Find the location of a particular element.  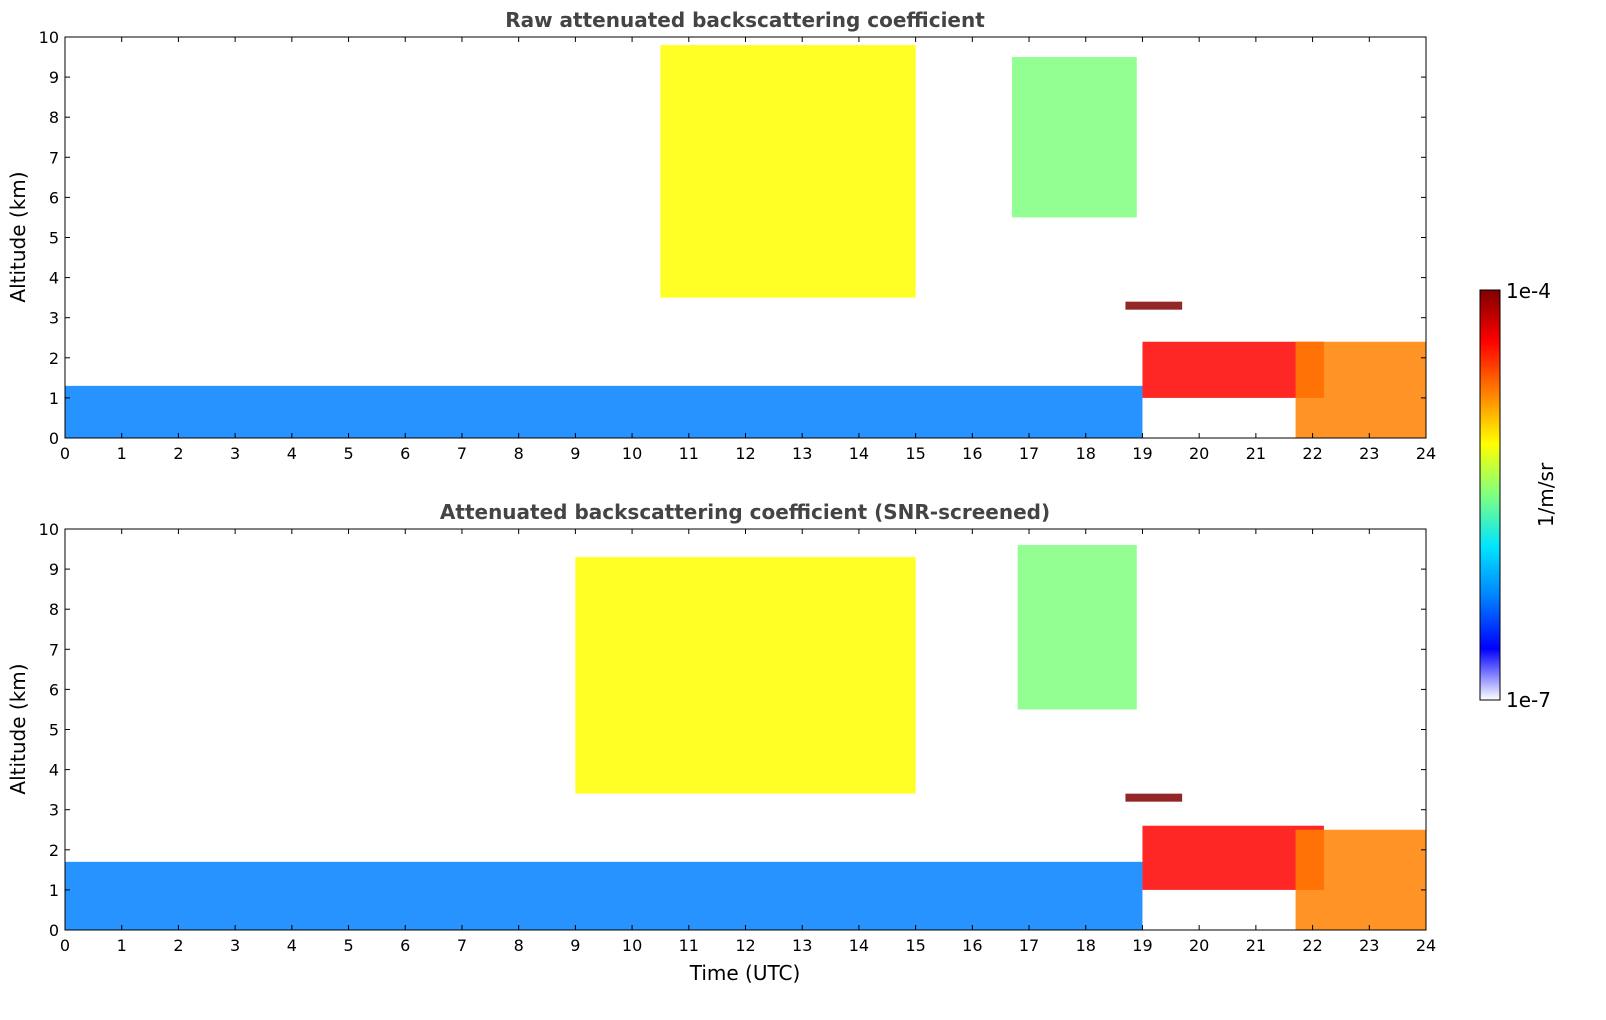

x-tick-label: 8 is located at coordinates (519, 453).